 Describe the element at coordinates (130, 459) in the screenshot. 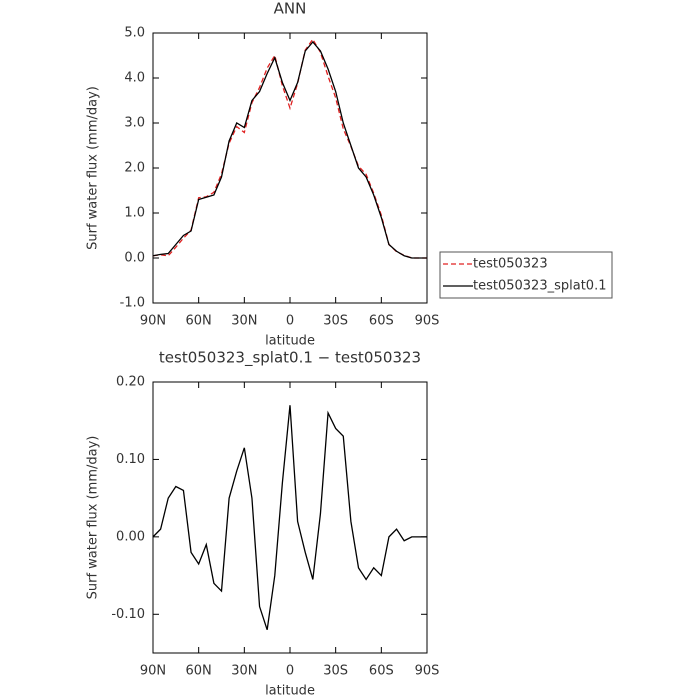

I see `y-tick-label: 0.10` at that location.